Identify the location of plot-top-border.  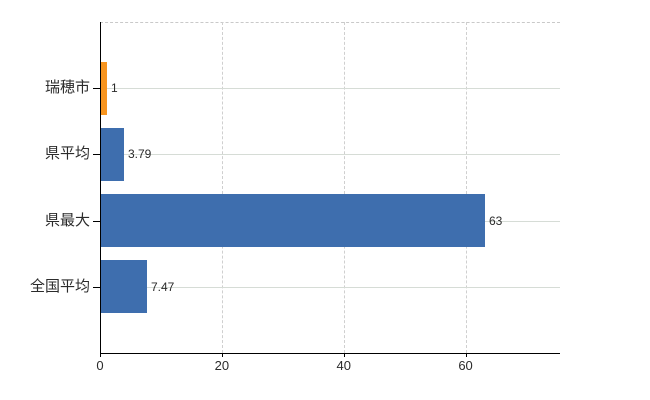
(330, 22).